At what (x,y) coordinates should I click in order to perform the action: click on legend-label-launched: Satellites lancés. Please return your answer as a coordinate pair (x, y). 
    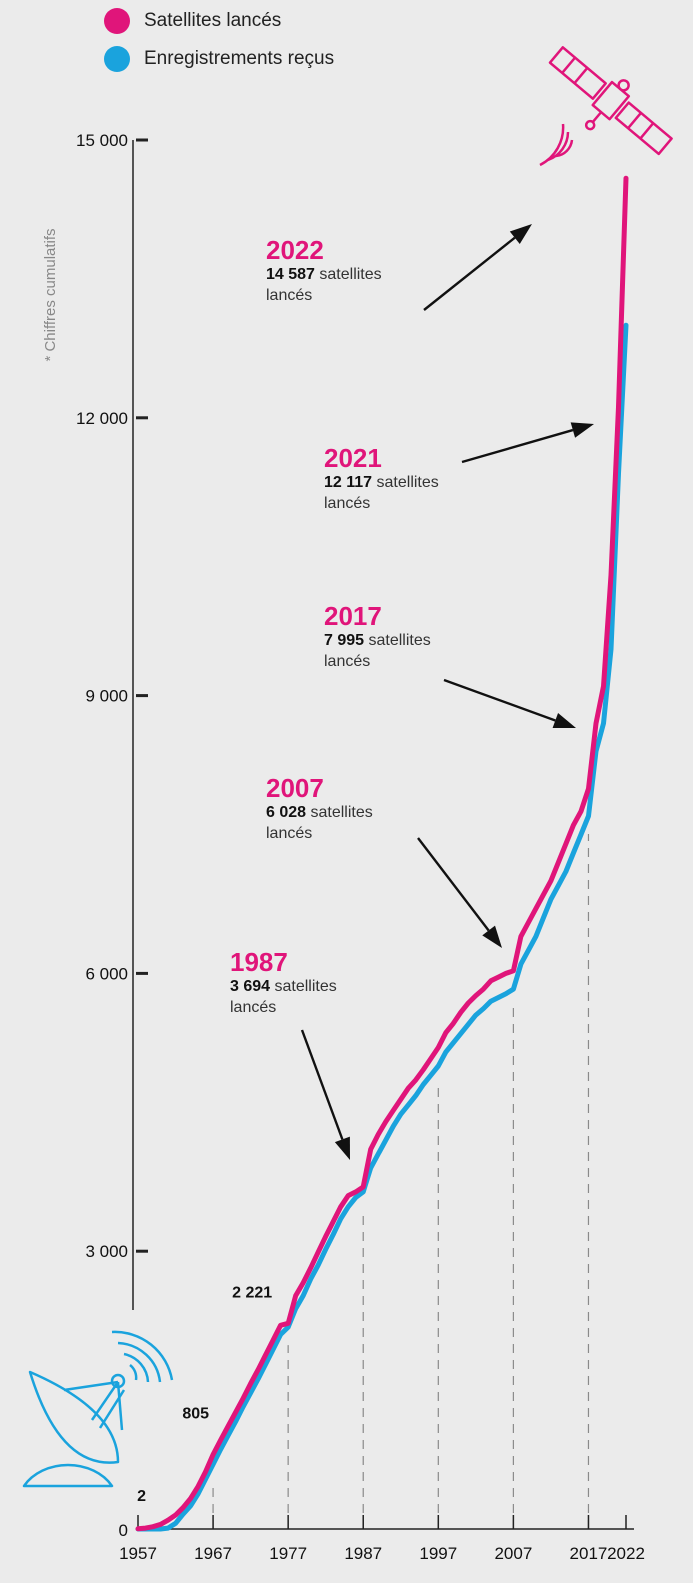
    Looking at the image, I should click on (213, 20).